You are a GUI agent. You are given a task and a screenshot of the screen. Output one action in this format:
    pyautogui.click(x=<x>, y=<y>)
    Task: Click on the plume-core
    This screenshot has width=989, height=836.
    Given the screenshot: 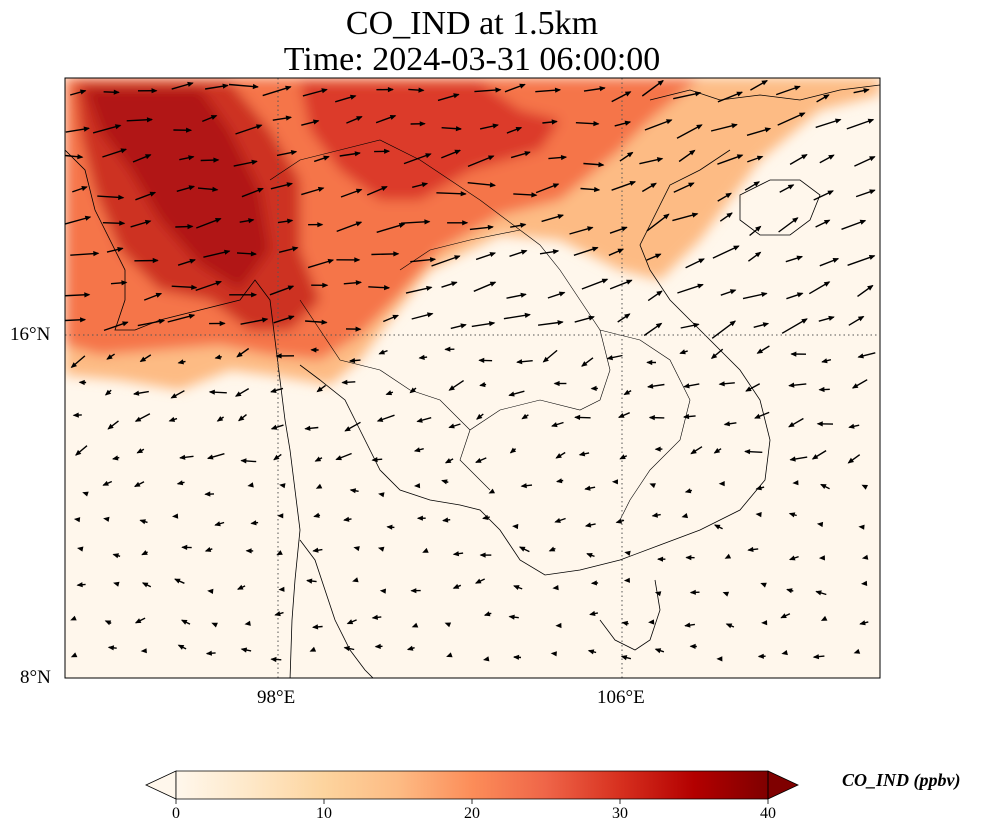 What is the action you would take?
    pyautogui.click(x=177, y=189)
    